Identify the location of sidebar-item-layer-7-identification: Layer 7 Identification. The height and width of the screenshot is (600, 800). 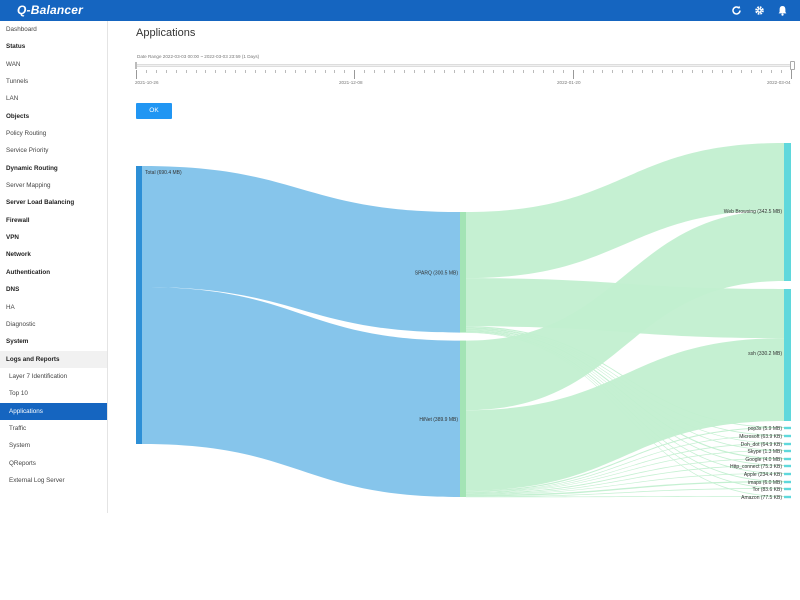
(38, 376).